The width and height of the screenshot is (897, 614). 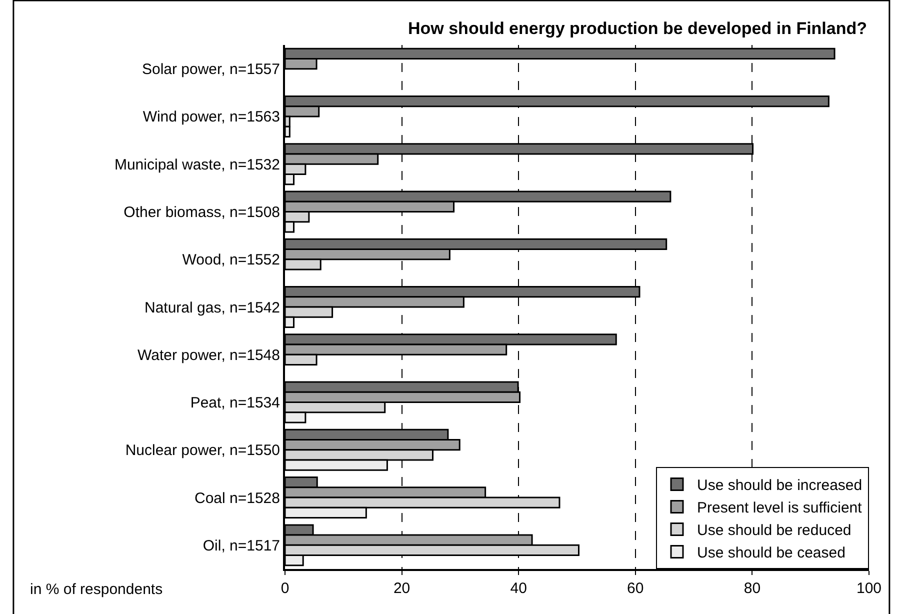 What do you see at coordinates (771, 553) in the screenshot?
I see `legend-label: Use should be ceased` at bounding box center [771, 553].